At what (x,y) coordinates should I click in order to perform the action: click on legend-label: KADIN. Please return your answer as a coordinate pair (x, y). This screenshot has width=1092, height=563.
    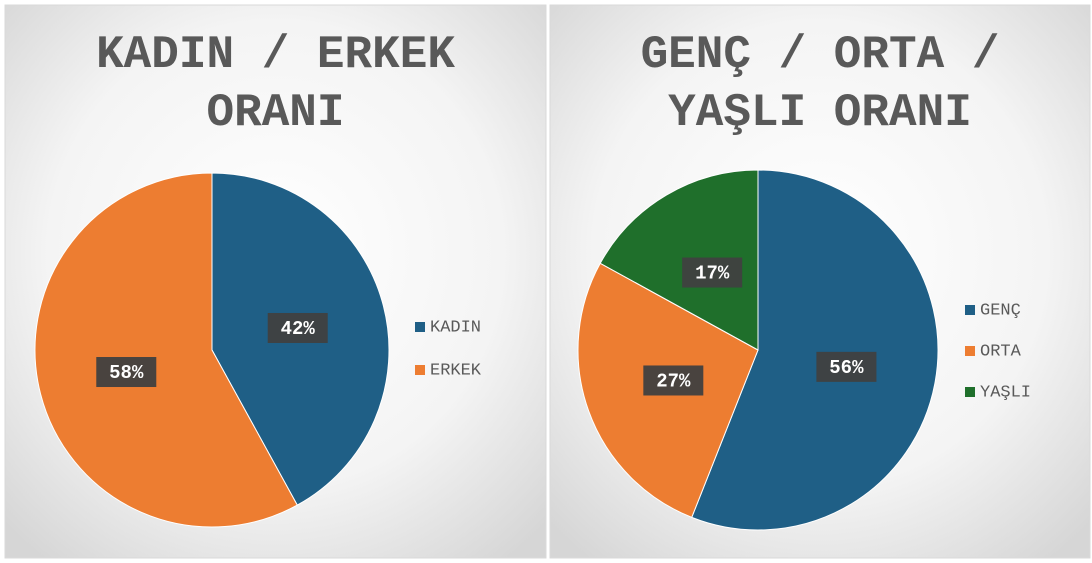
    Looking at the image, I should click on (455, 327).